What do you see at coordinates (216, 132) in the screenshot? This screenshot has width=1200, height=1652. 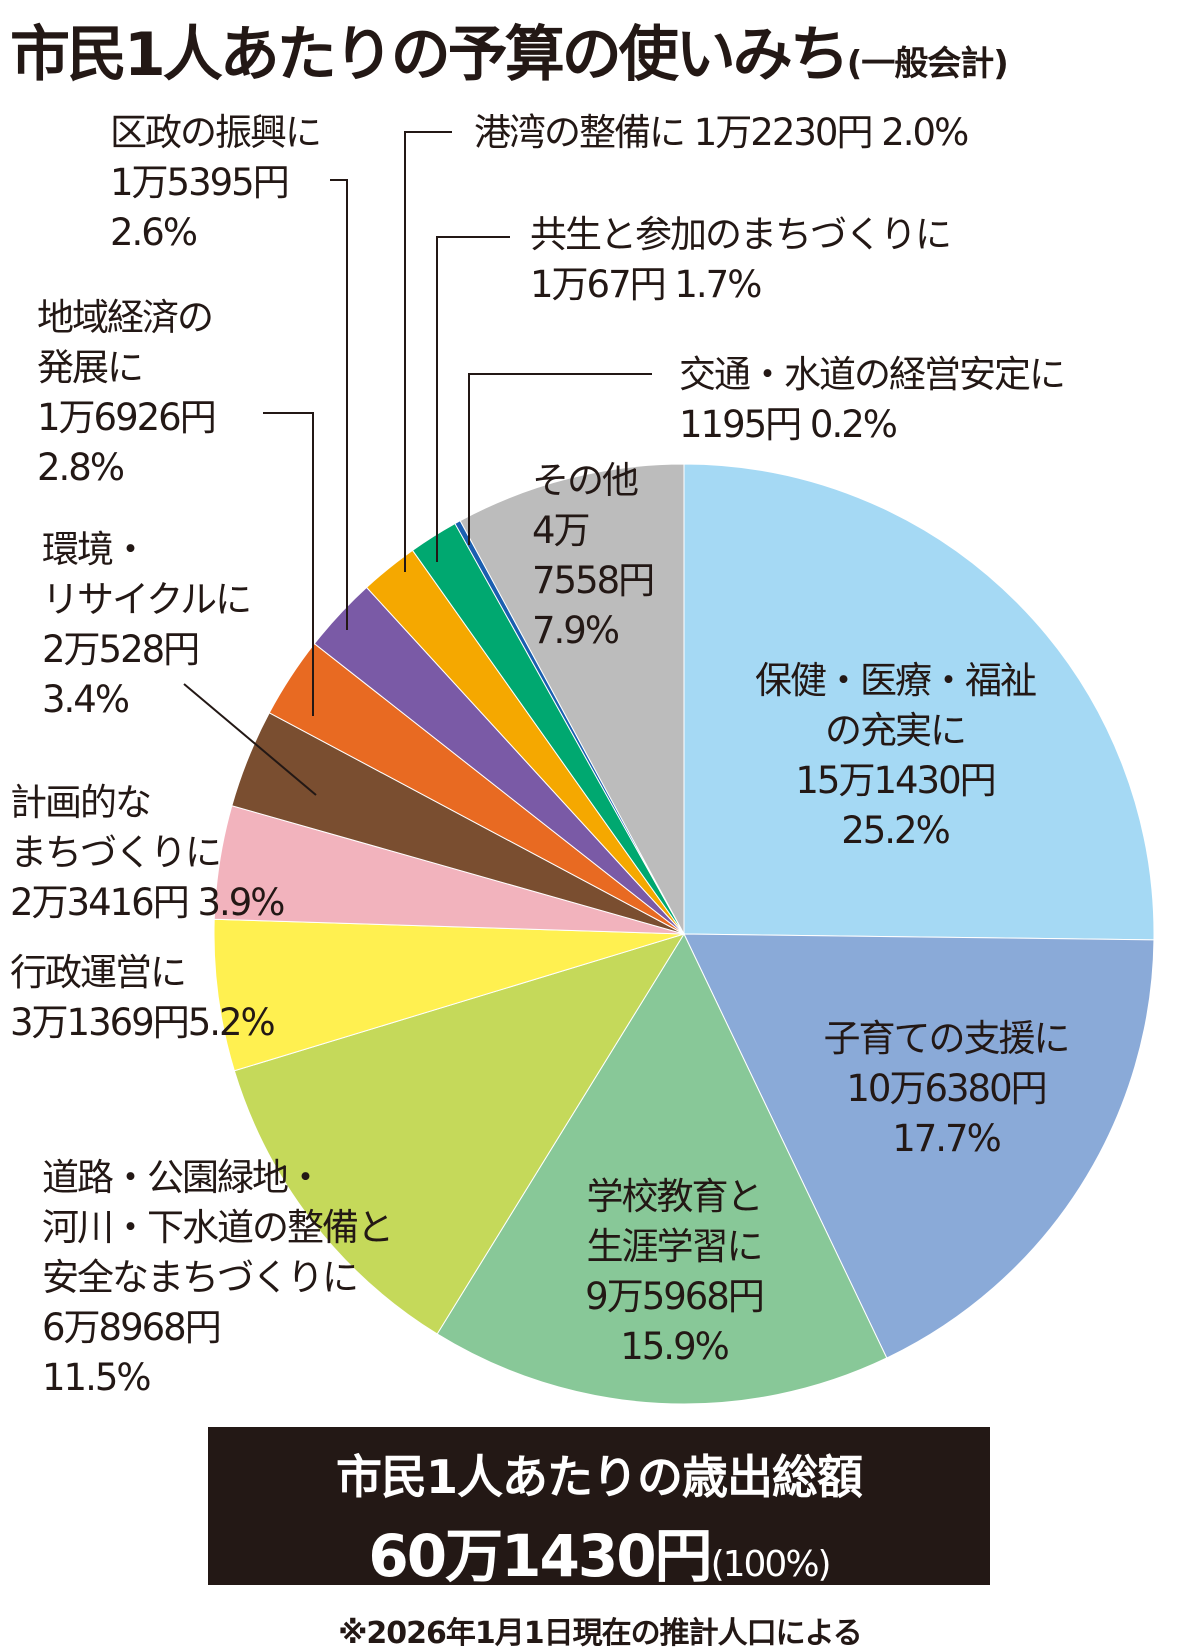 I see `label-line: 区政の振興に` at bounding box center [216, 132].